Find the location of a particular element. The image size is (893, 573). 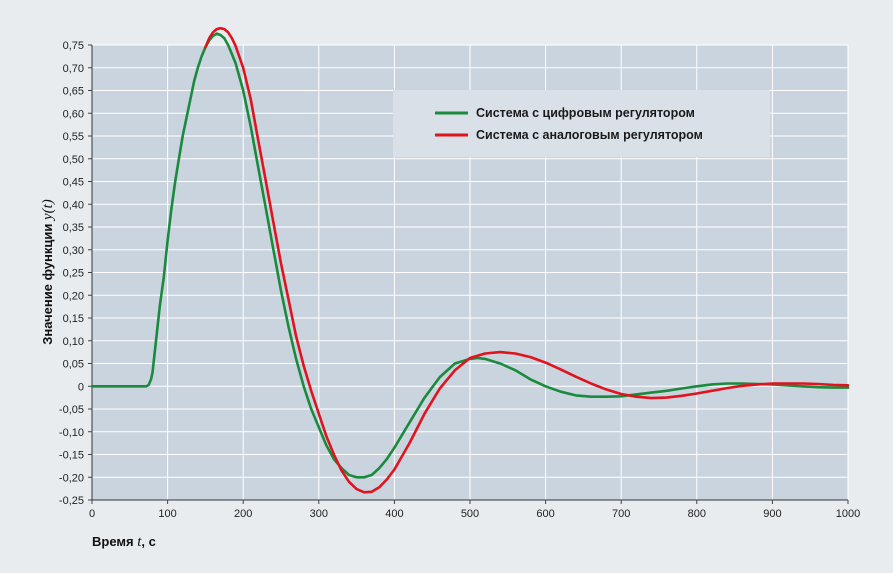

y-tick-label: 0,15 is located at coordinates (73, 319).